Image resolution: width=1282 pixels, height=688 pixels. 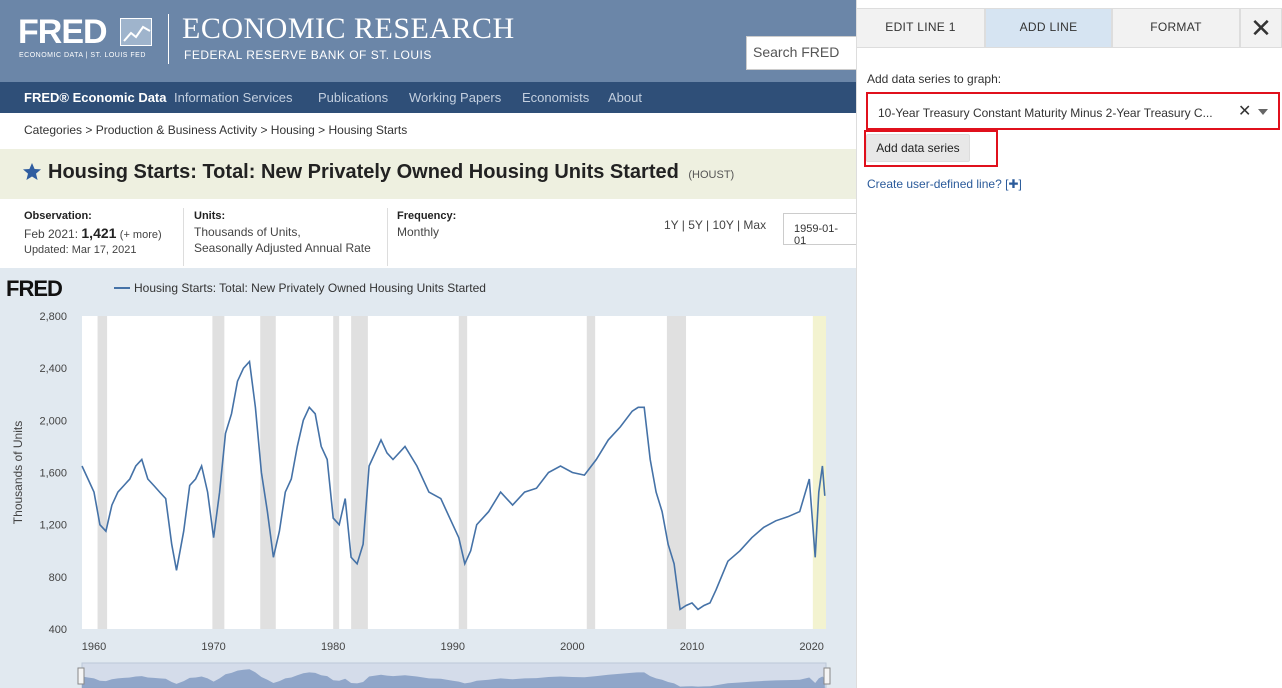 I want to click on legend-swatch, so click(x=122, y=288).